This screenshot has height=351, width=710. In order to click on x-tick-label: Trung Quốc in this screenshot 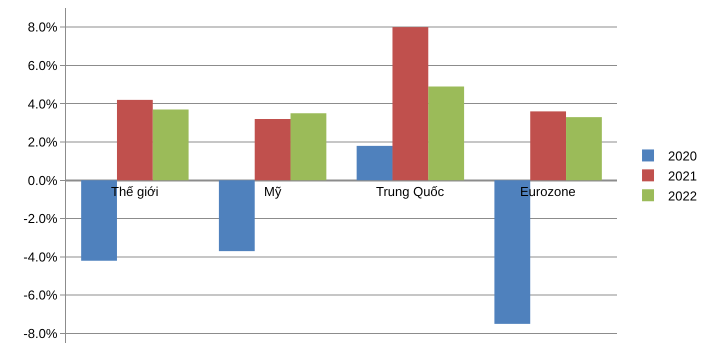, I will do `click(410, 191)`.